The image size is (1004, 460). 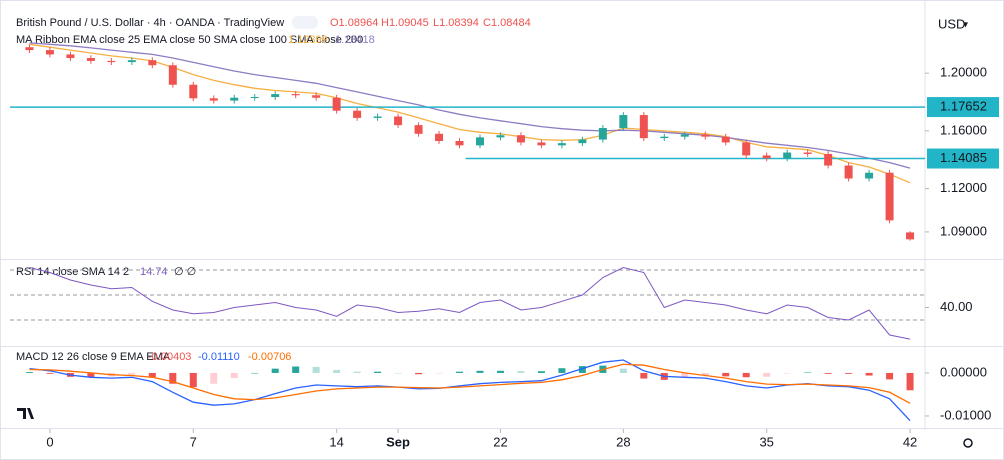 What do you see at coordinates (963, 230) in the screenshot?
I see `y-tick-label: 1.09000` at bounding box center [963, 230].